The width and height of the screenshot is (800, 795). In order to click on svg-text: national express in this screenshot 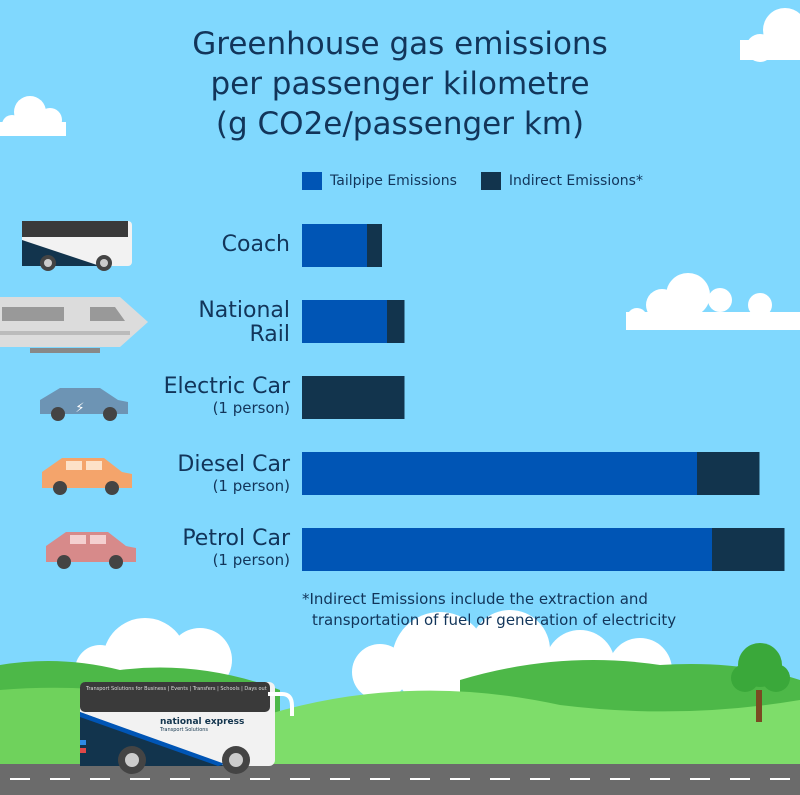, I will do `click(202, 722)`.